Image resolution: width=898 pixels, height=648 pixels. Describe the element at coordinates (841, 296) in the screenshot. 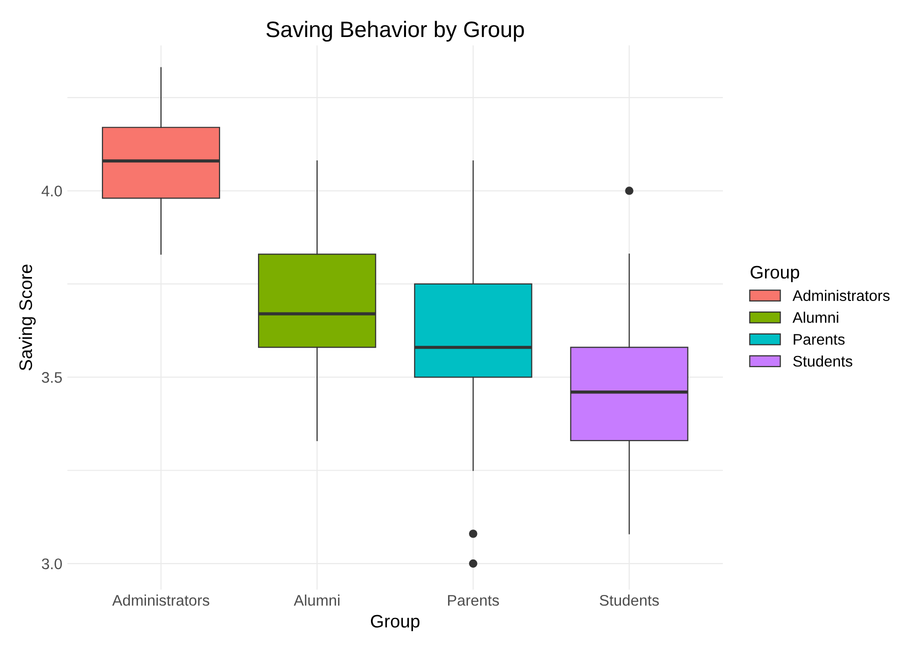

I see `legend-label: Administrators` at that location.